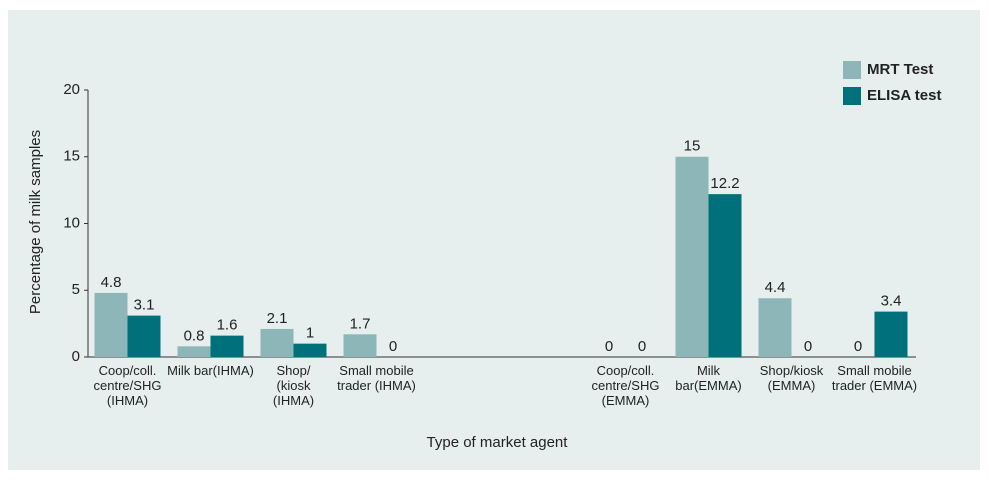  Describe the element at coordinates (71, 89) in the screenshot. I see `y-tick-label: 20` at that location.